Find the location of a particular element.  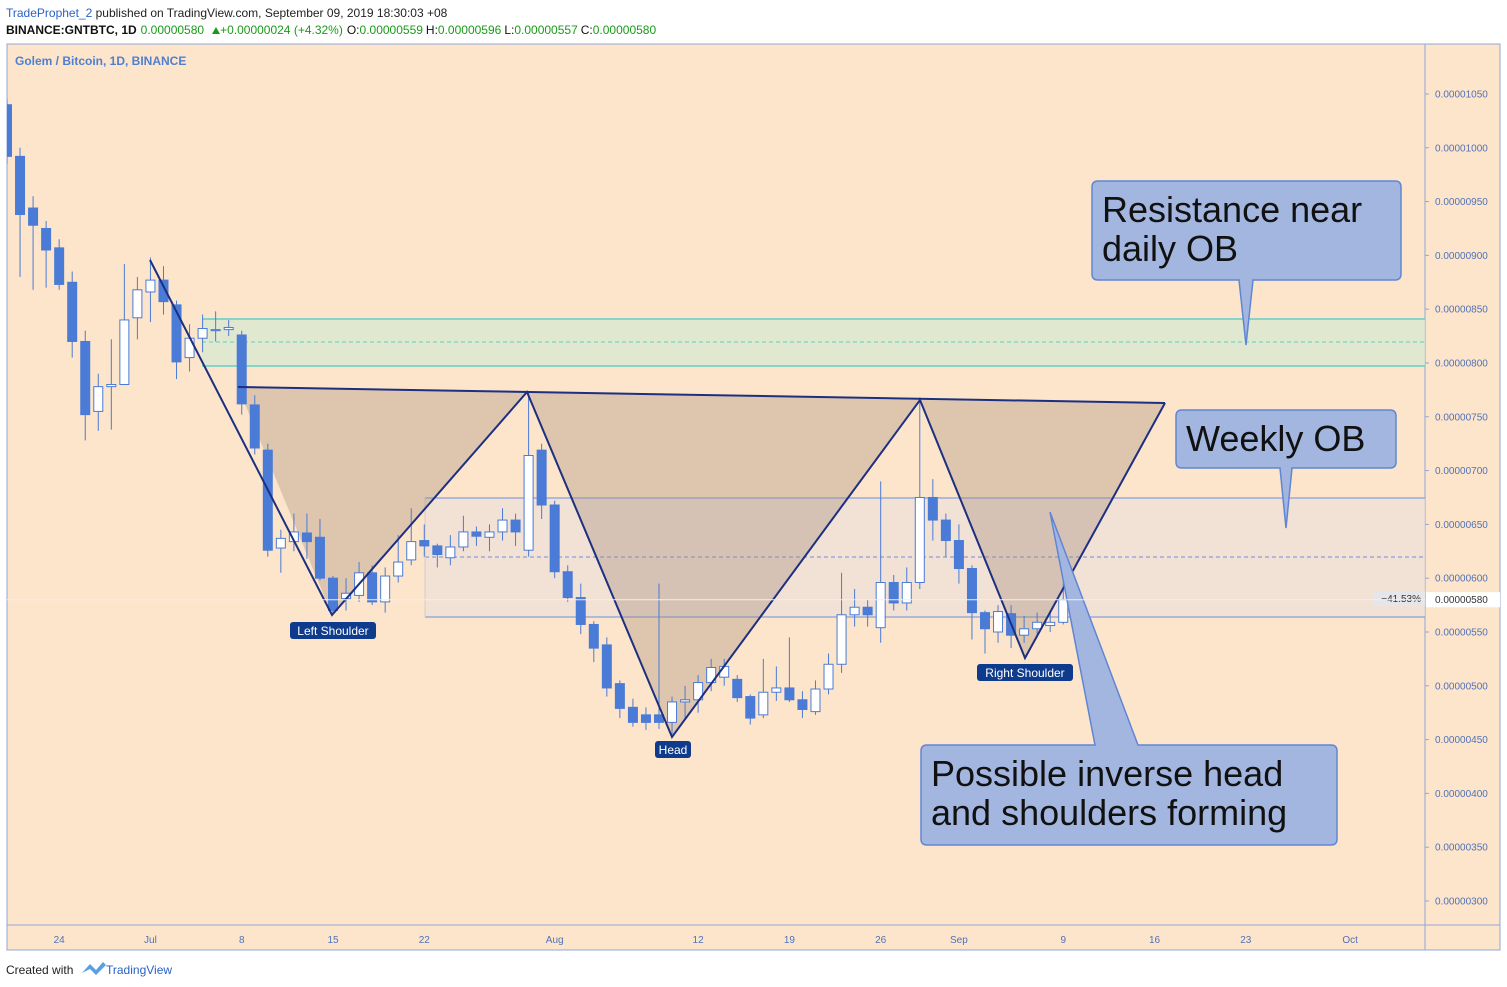

ohlc-value: 0.00000580 is located at coordinates (625, 30).